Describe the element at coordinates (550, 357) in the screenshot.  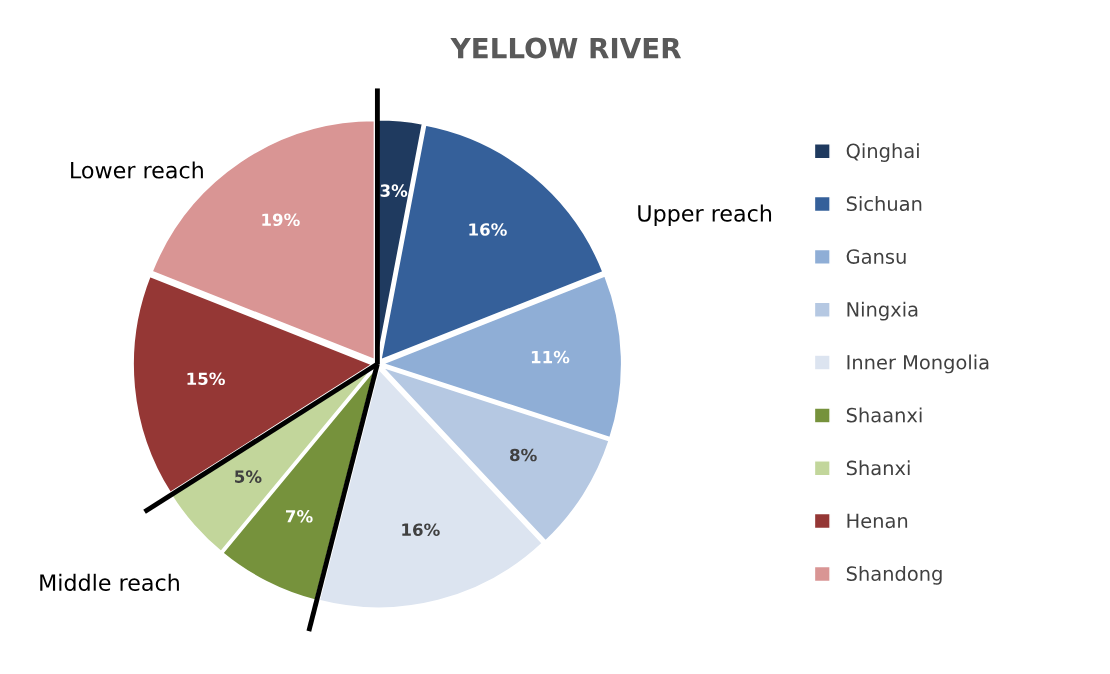
I see `data-label: 11%` at that location.